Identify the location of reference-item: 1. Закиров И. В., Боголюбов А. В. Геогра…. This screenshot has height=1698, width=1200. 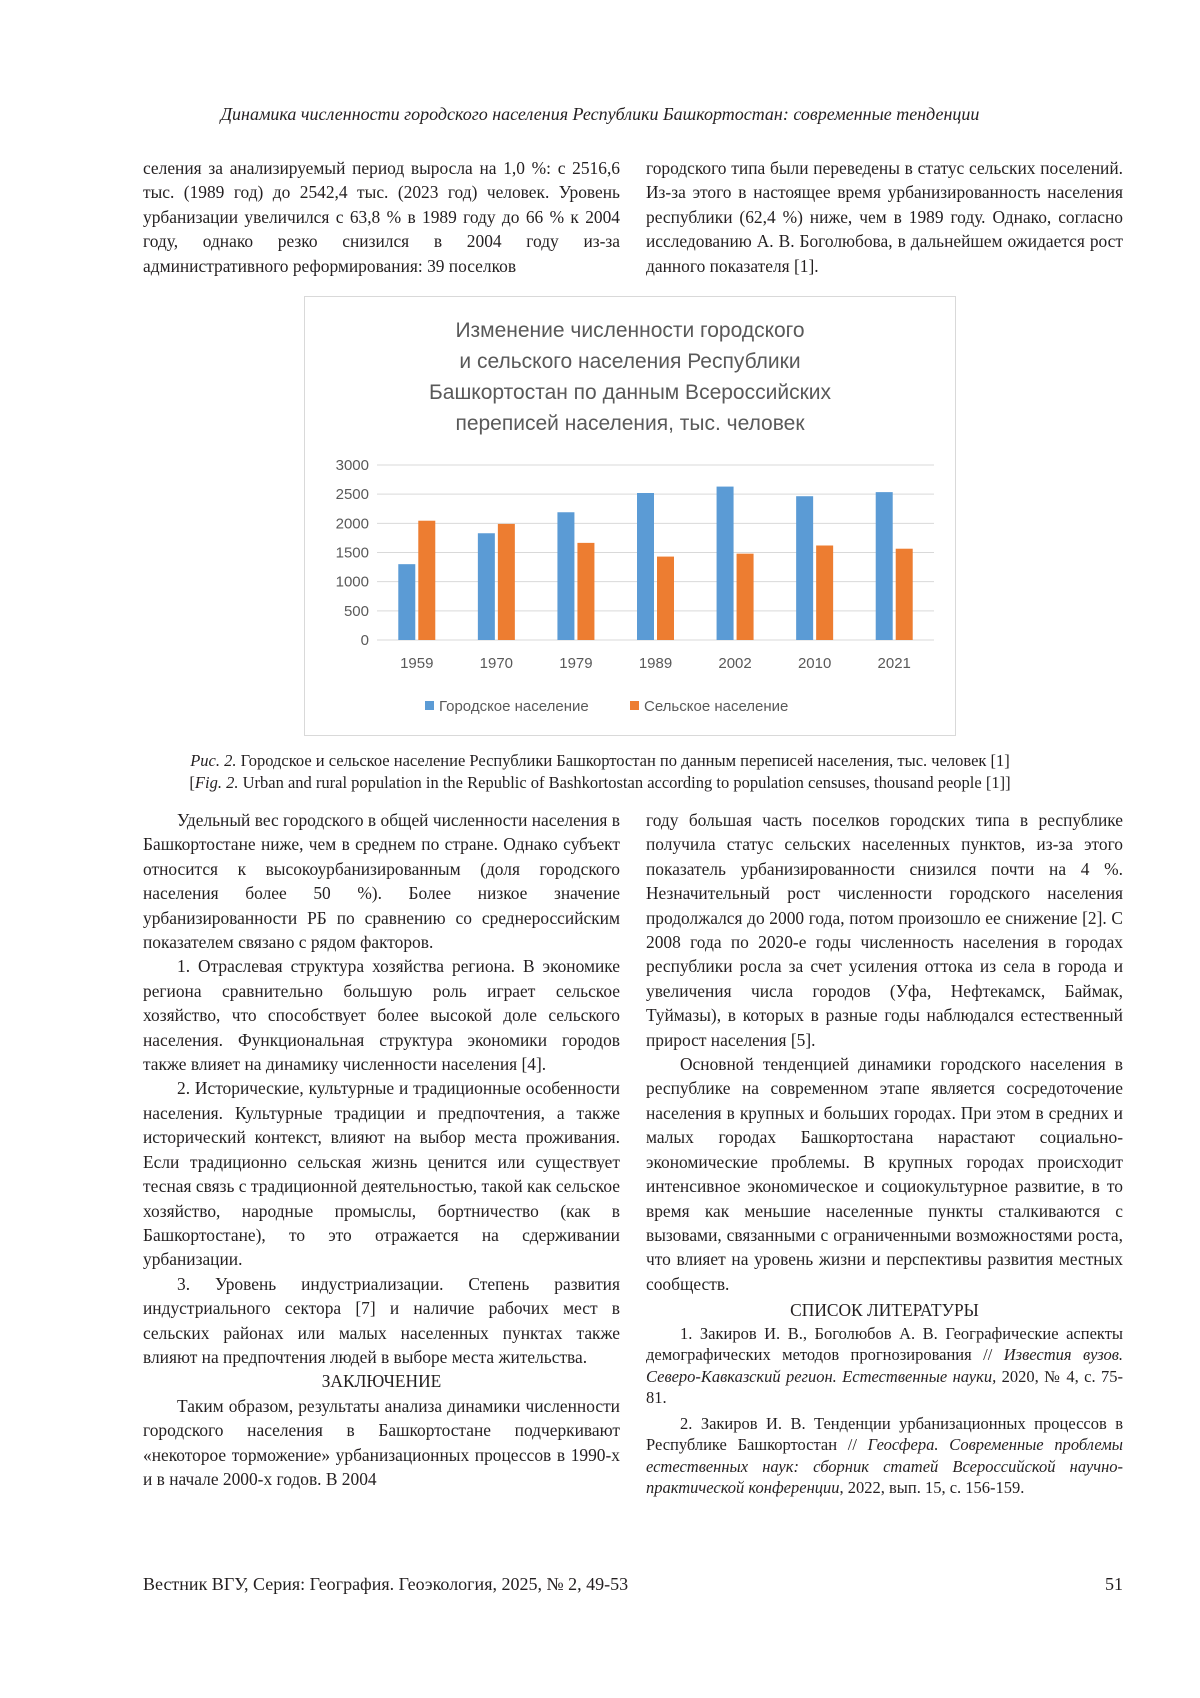
(884, 1366).